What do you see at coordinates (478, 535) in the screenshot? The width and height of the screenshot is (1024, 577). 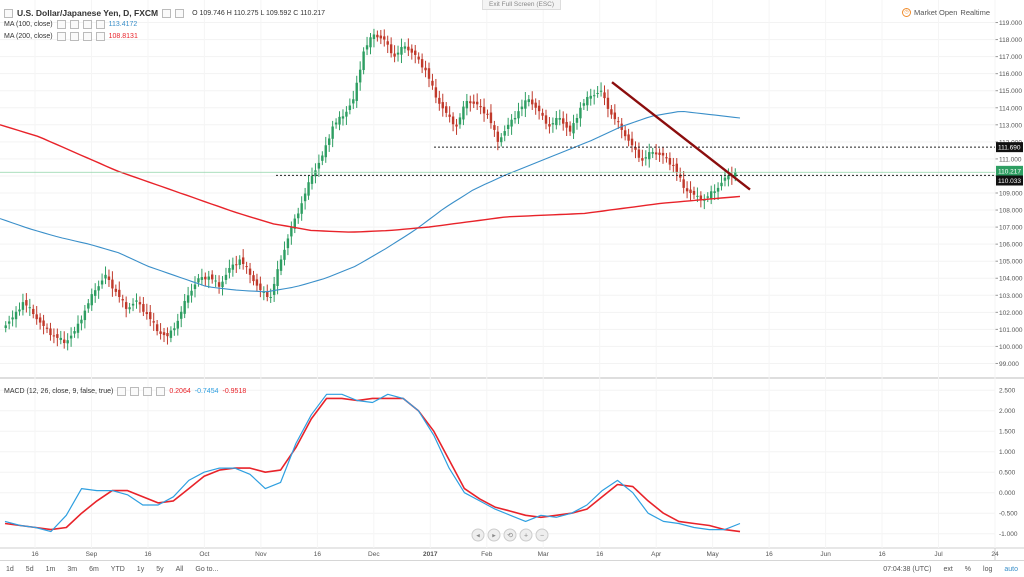 I see `chart-nav-control: ◂` at bounding box center [478, 535].